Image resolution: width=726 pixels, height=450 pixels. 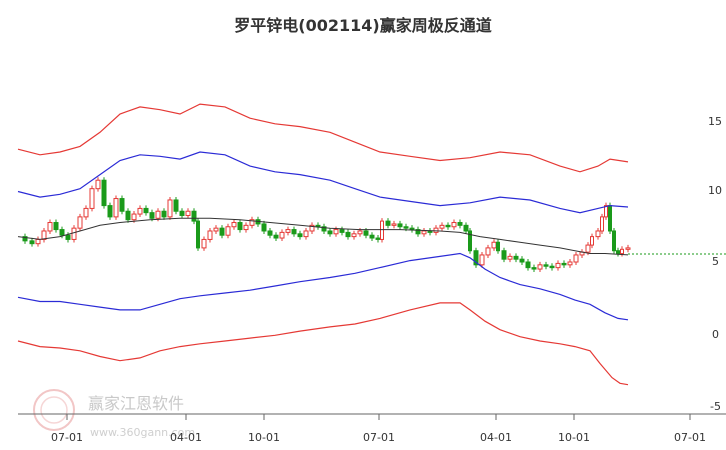 I want to click on watermark-logo-icon, so click(x=54, y=410).